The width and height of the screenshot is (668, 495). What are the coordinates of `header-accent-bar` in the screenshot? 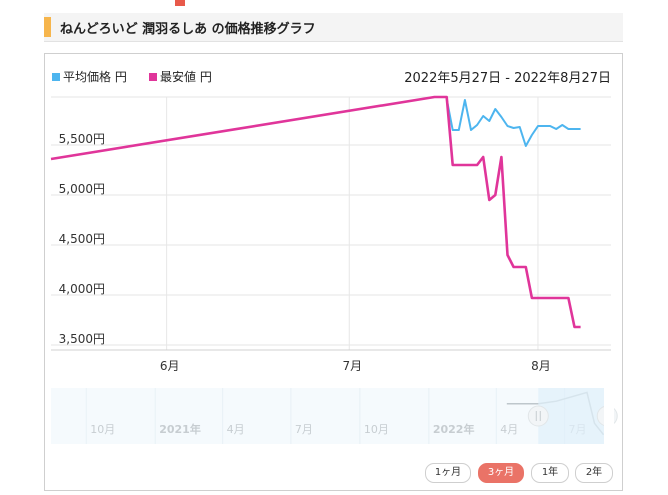 It's located at (47, 27).